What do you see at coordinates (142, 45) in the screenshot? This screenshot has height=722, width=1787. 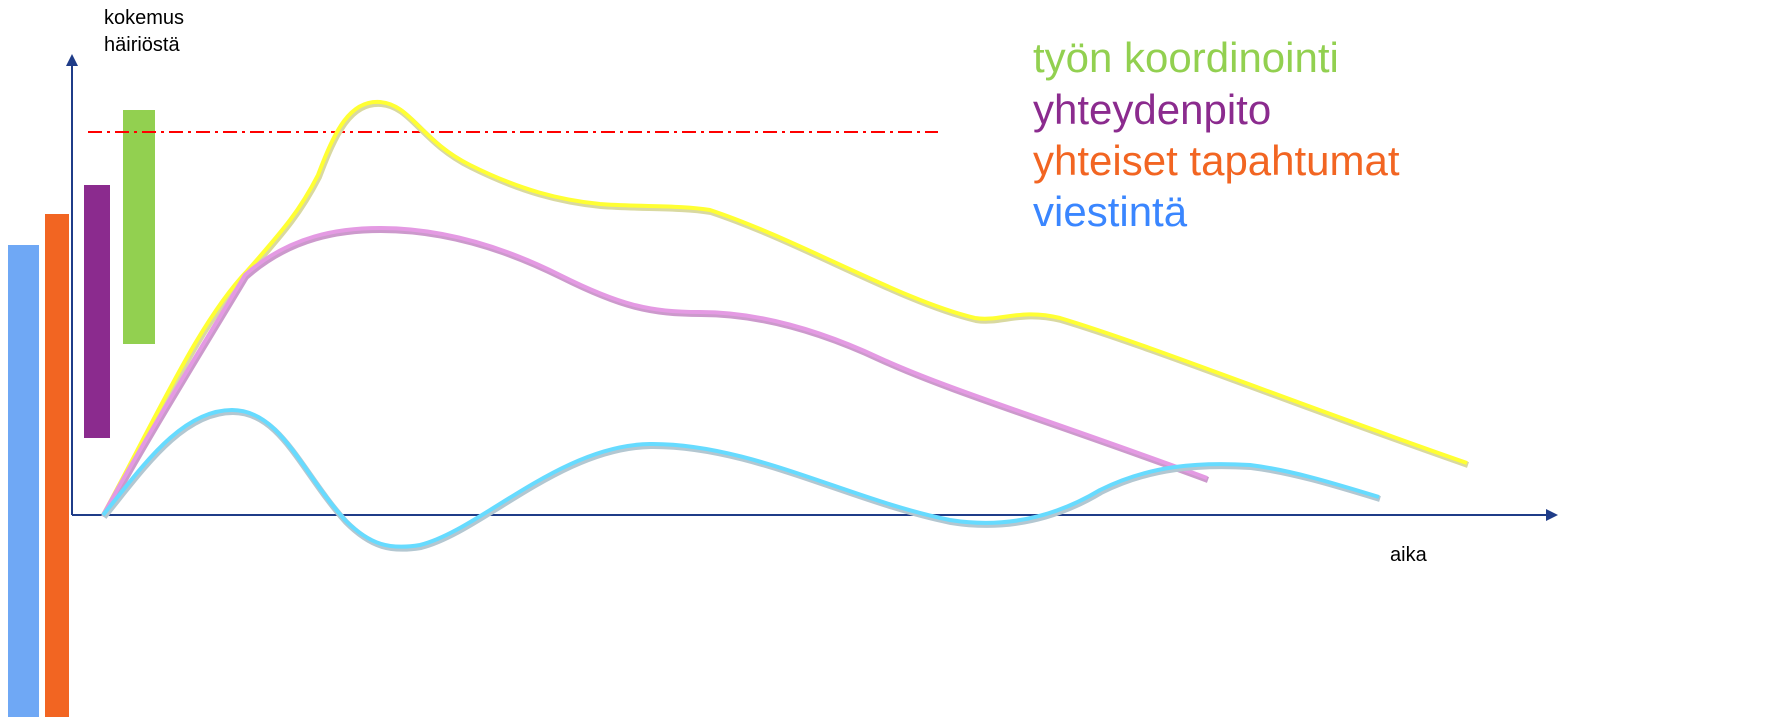 I see `y-axis-label-line2: häiriöstä` at bounding box center [142, 45].